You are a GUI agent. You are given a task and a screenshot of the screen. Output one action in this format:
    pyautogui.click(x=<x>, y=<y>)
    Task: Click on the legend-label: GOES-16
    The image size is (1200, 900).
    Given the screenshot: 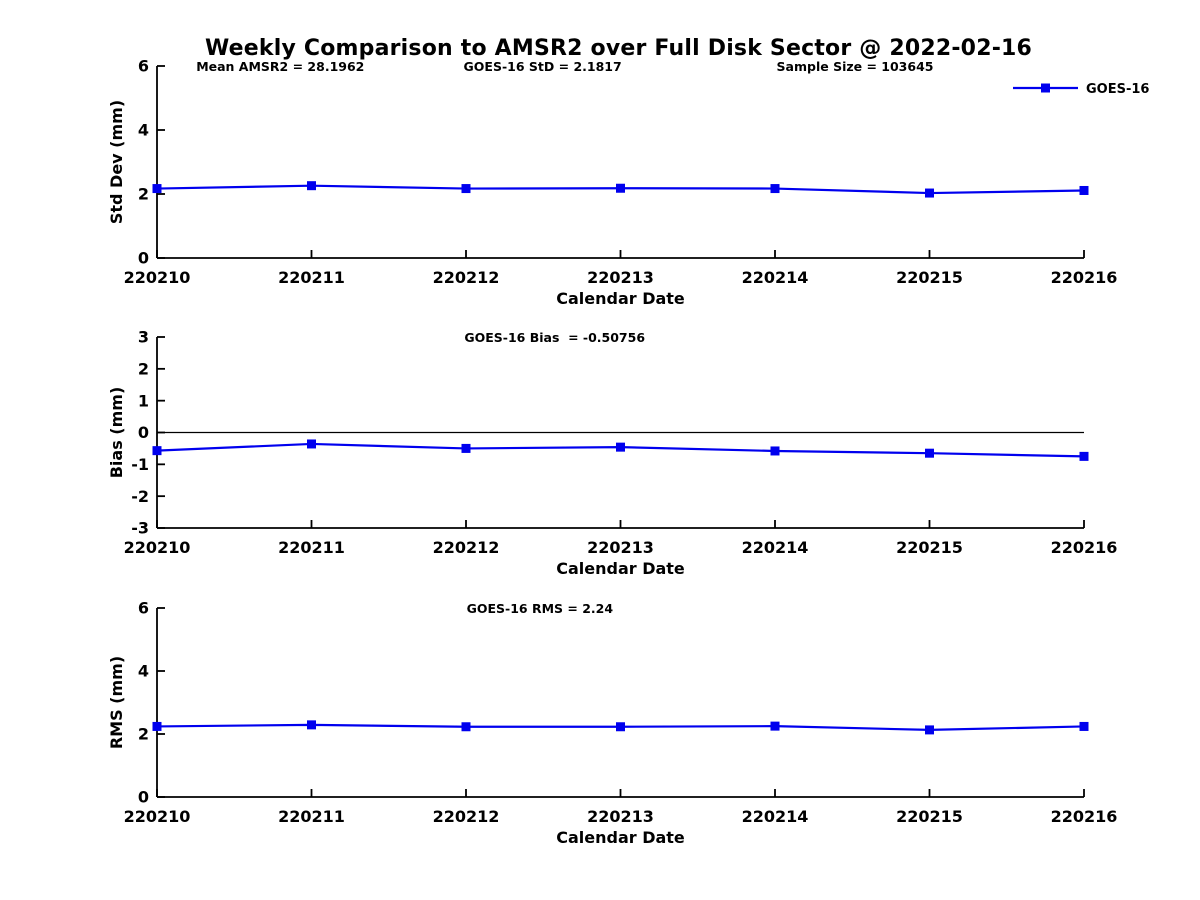 What is the action you would take?
    pyautogui.click(x=1117, y=89)
    